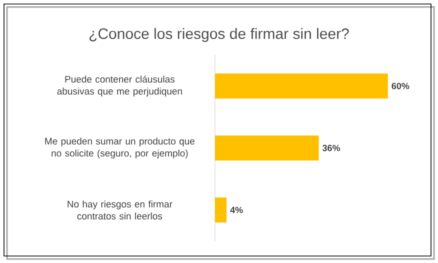 Image resolution: width=438 pixels, height=263 pixels. I want to click on data-label: 60%, so click(401, 86).